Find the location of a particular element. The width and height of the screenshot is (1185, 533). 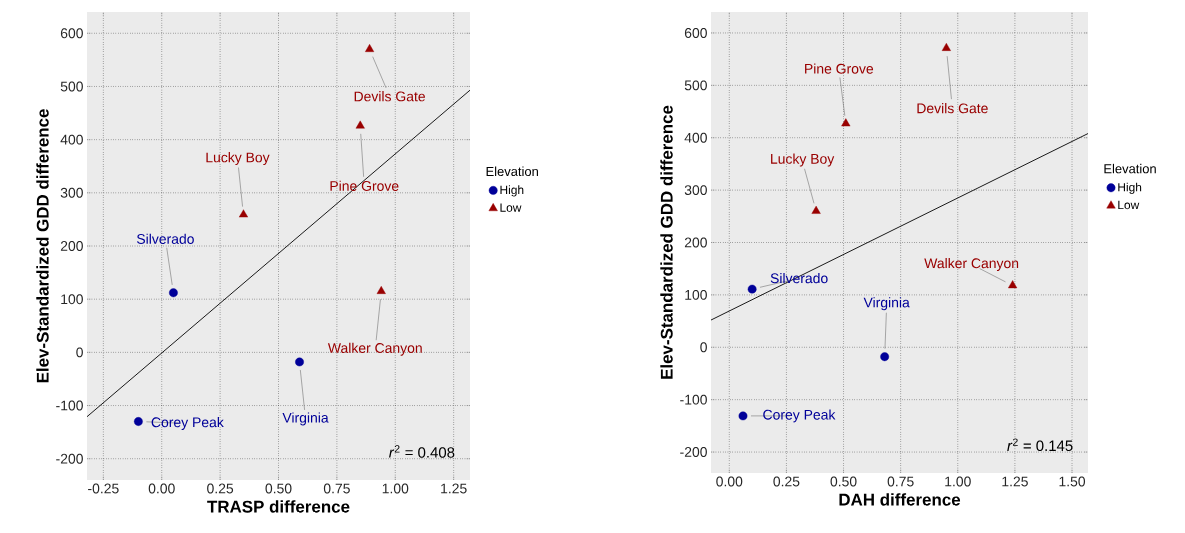

annotation: Silverado is located at coordinates (165, 238).